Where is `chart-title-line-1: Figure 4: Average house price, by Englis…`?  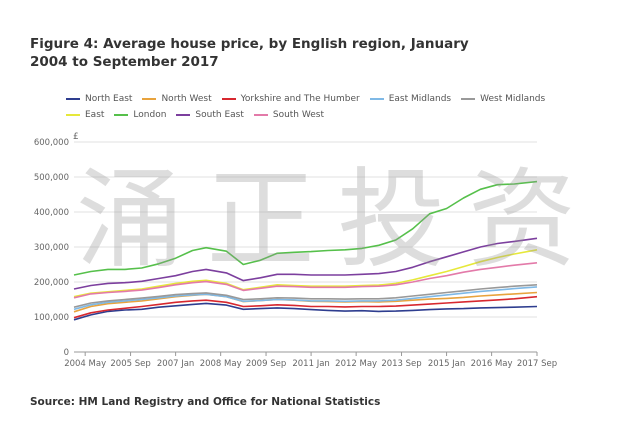 chart-title-line-1: Figure 4: Average house price, by Englis… is located at coordinates (249, 44).